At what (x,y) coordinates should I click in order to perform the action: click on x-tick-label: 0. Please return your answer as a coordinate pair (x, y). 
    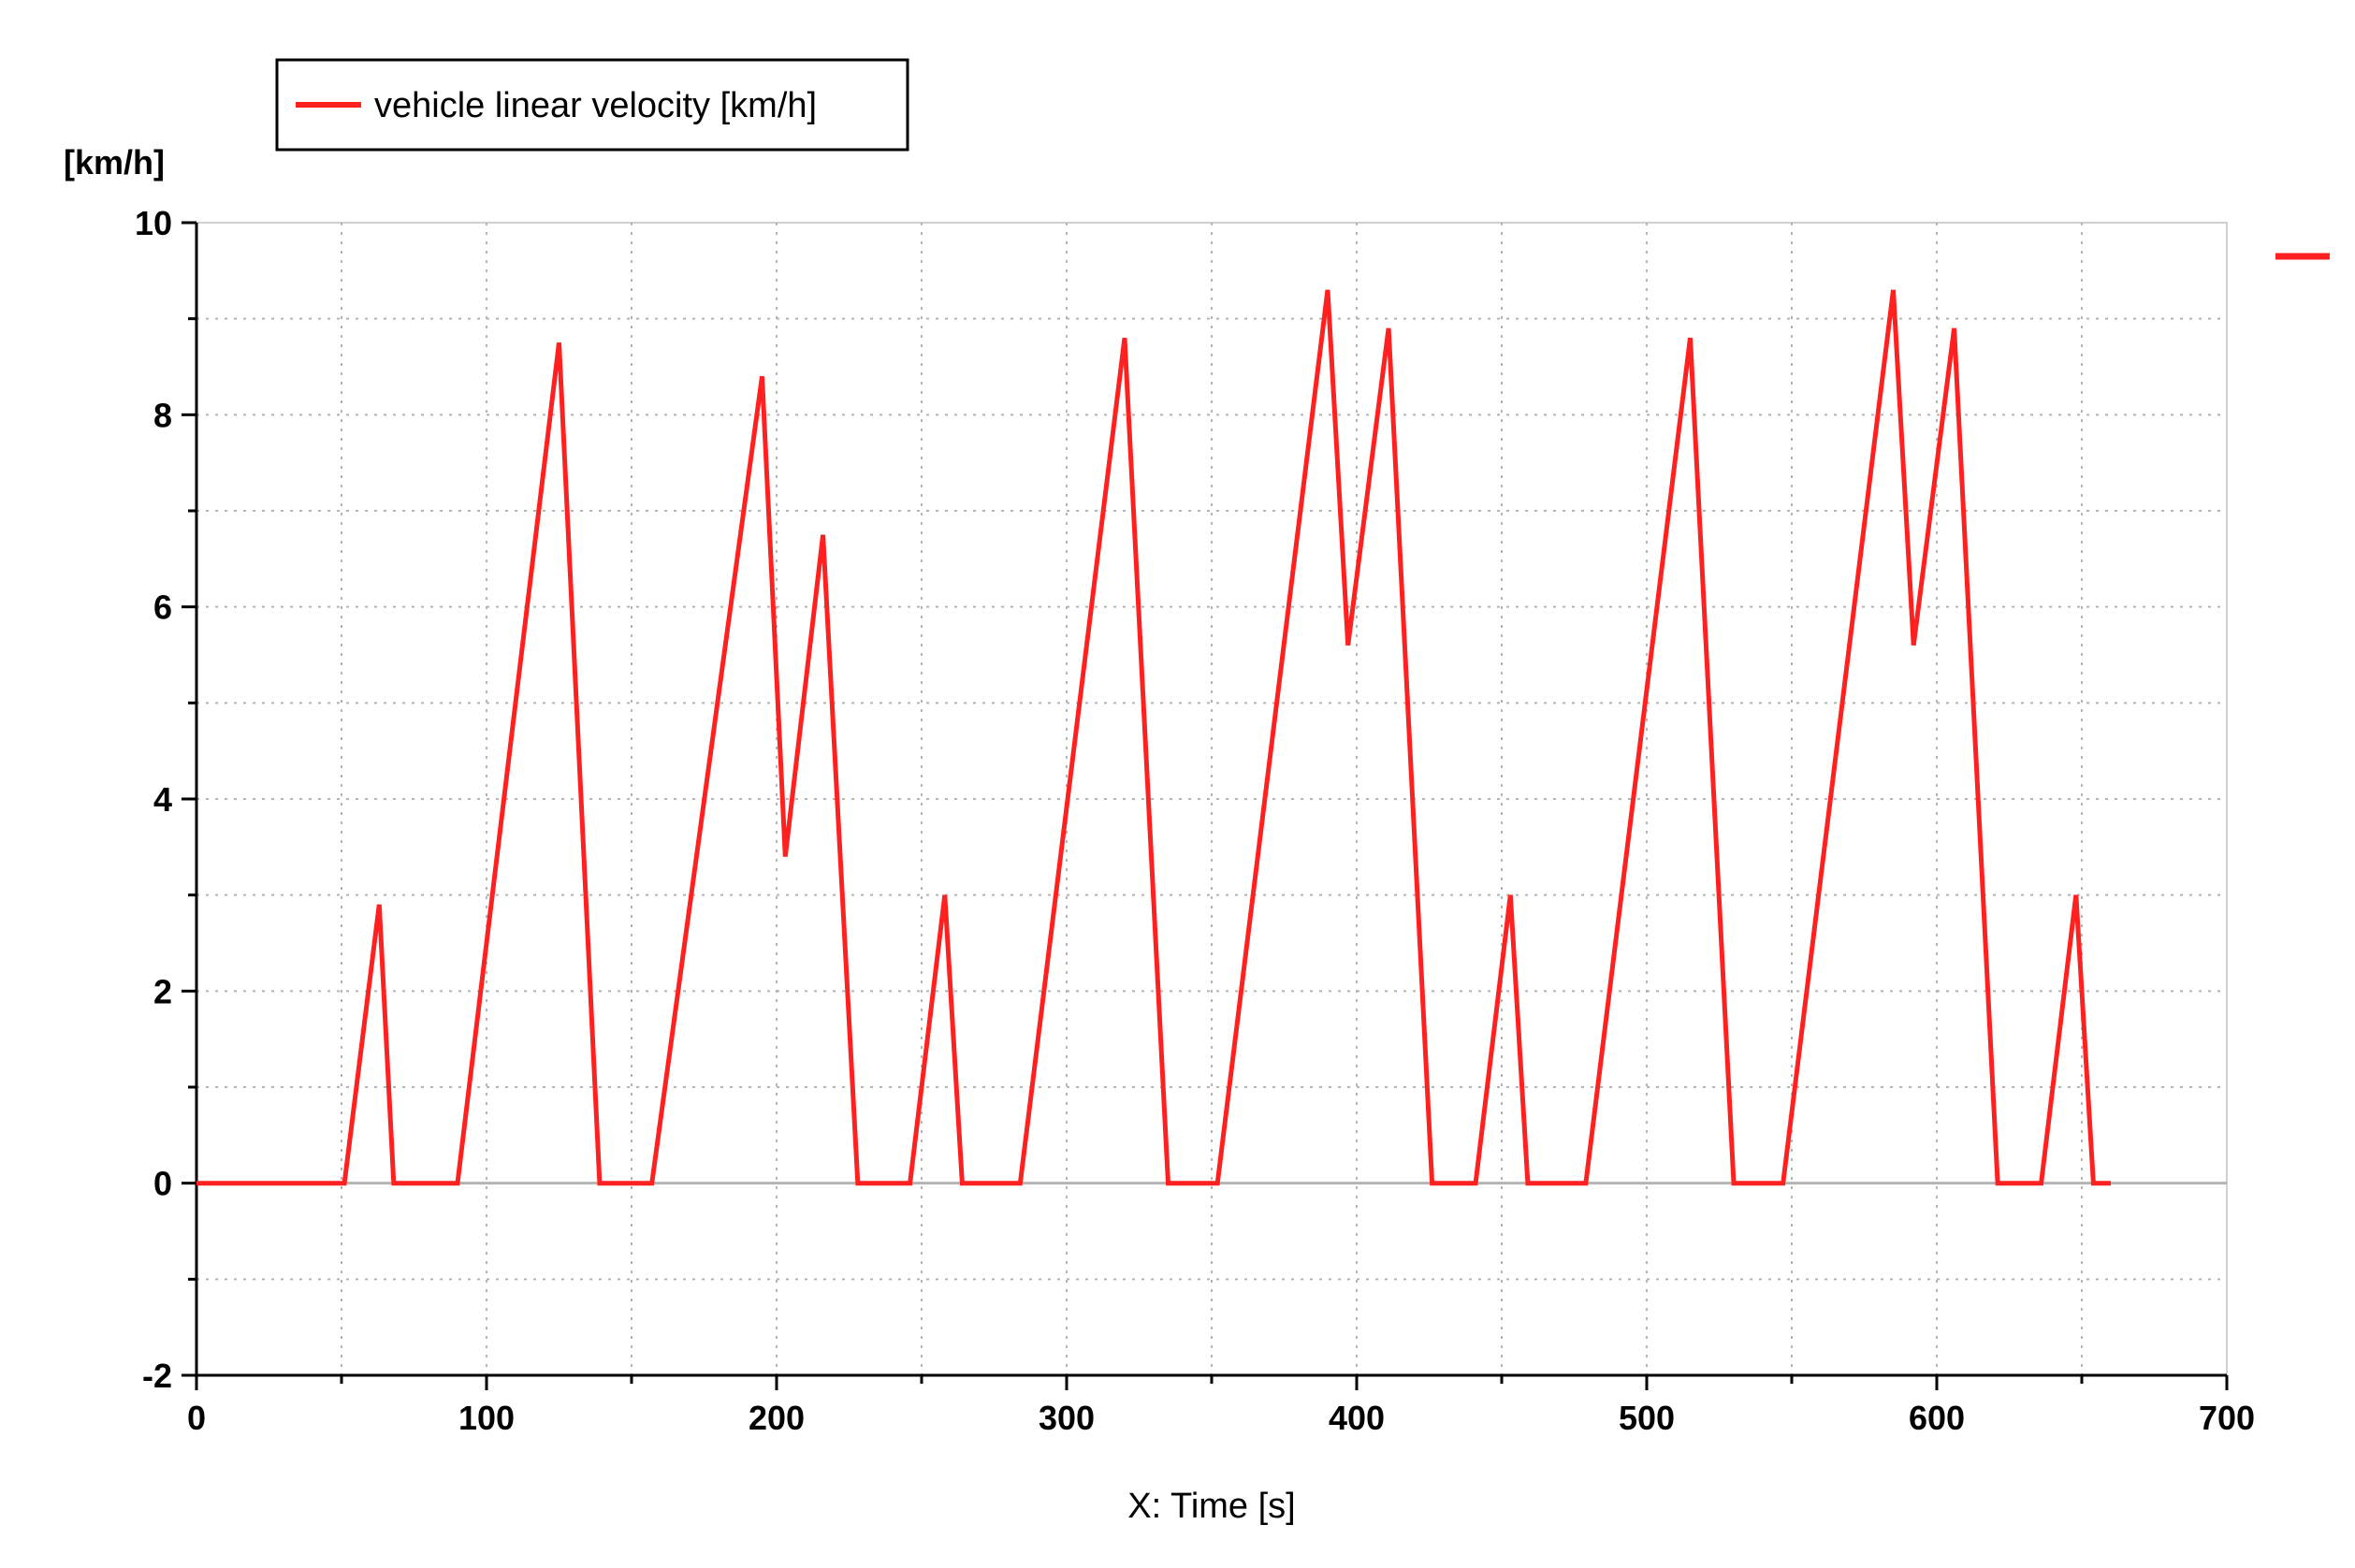
    Looking at the image, I should click on (196, 1418).